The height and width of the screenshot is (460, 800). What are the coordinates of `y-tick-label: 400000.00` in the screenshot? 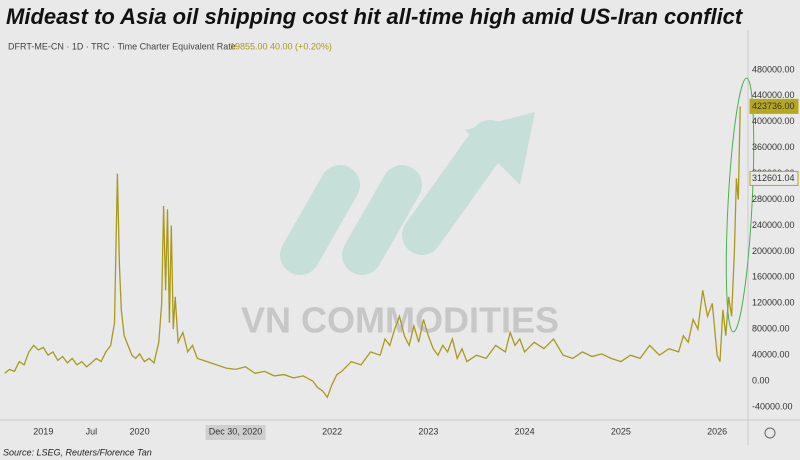 It's located at (773, 121).